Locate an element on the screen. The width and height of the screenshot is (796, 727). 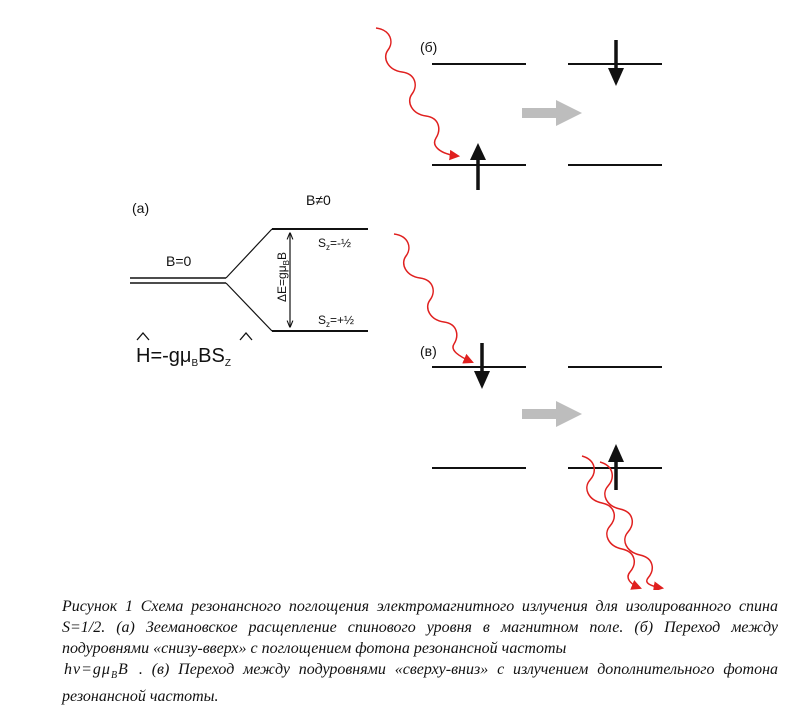
caption-formula: hν=gμBB is located at coordinates (96, 671).